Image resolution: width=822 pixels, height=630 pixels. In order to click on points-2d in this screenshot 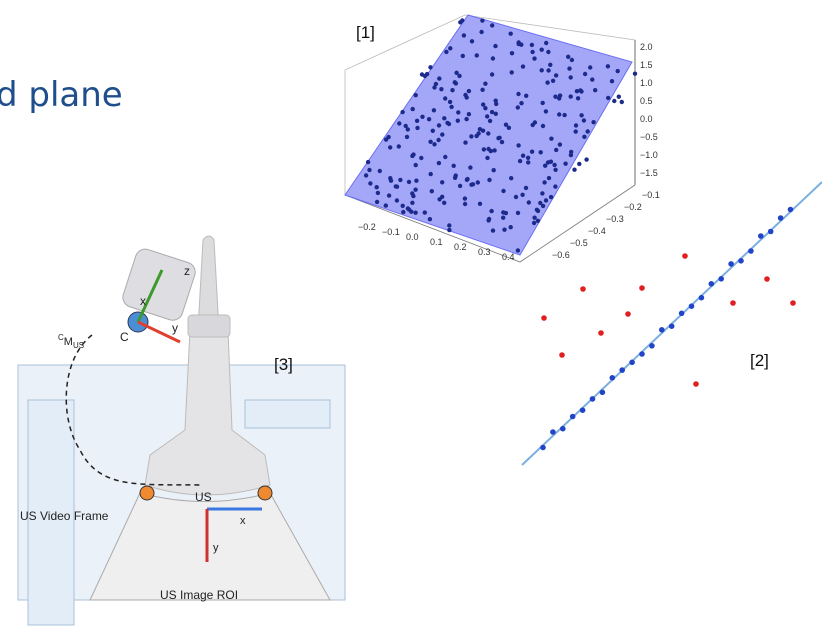, I will do `click(668, 328)`.